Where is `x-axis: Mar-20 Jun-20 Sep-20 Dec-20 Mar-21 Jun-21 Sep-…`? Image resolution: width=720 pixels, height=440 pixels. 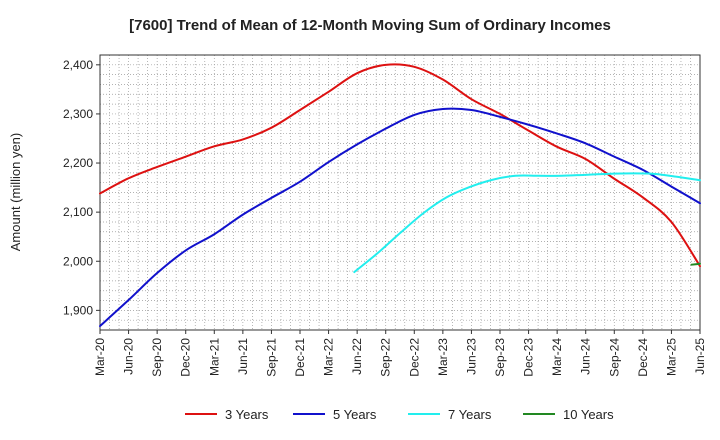 x-axis: Mar-20 Jun-20 Sep-20 Dec-20 Mar-21 Jun-21 Sep-… is located at coordinates (400, 353).